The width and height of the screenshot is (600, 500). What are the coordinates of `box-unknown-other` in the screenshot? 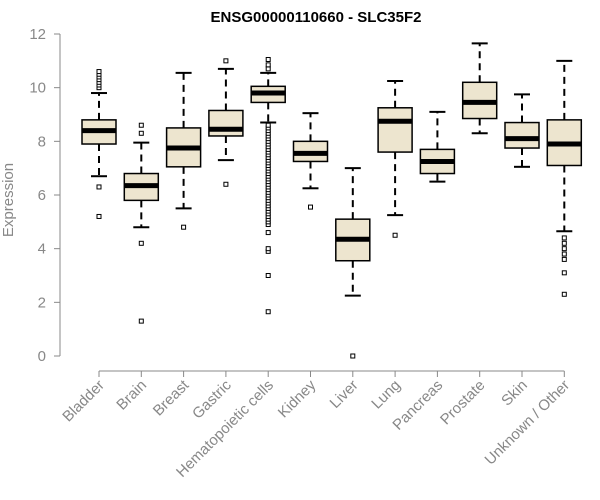 It's located at (564, 178).